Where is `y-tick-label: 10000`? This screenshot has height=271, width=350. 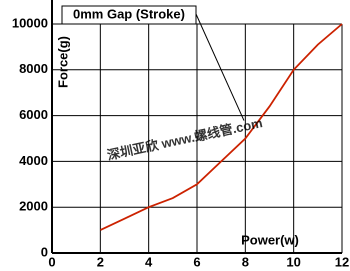 y-tick-label: 10000 is located at coordinates (30, 22).